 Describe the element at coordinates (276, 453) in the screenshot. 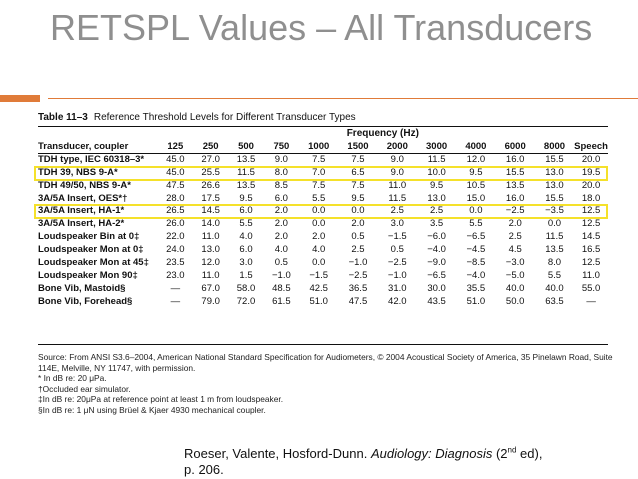

I see `citation-authors: Roeser, Valente, Hosford-Dunn.` at that location.